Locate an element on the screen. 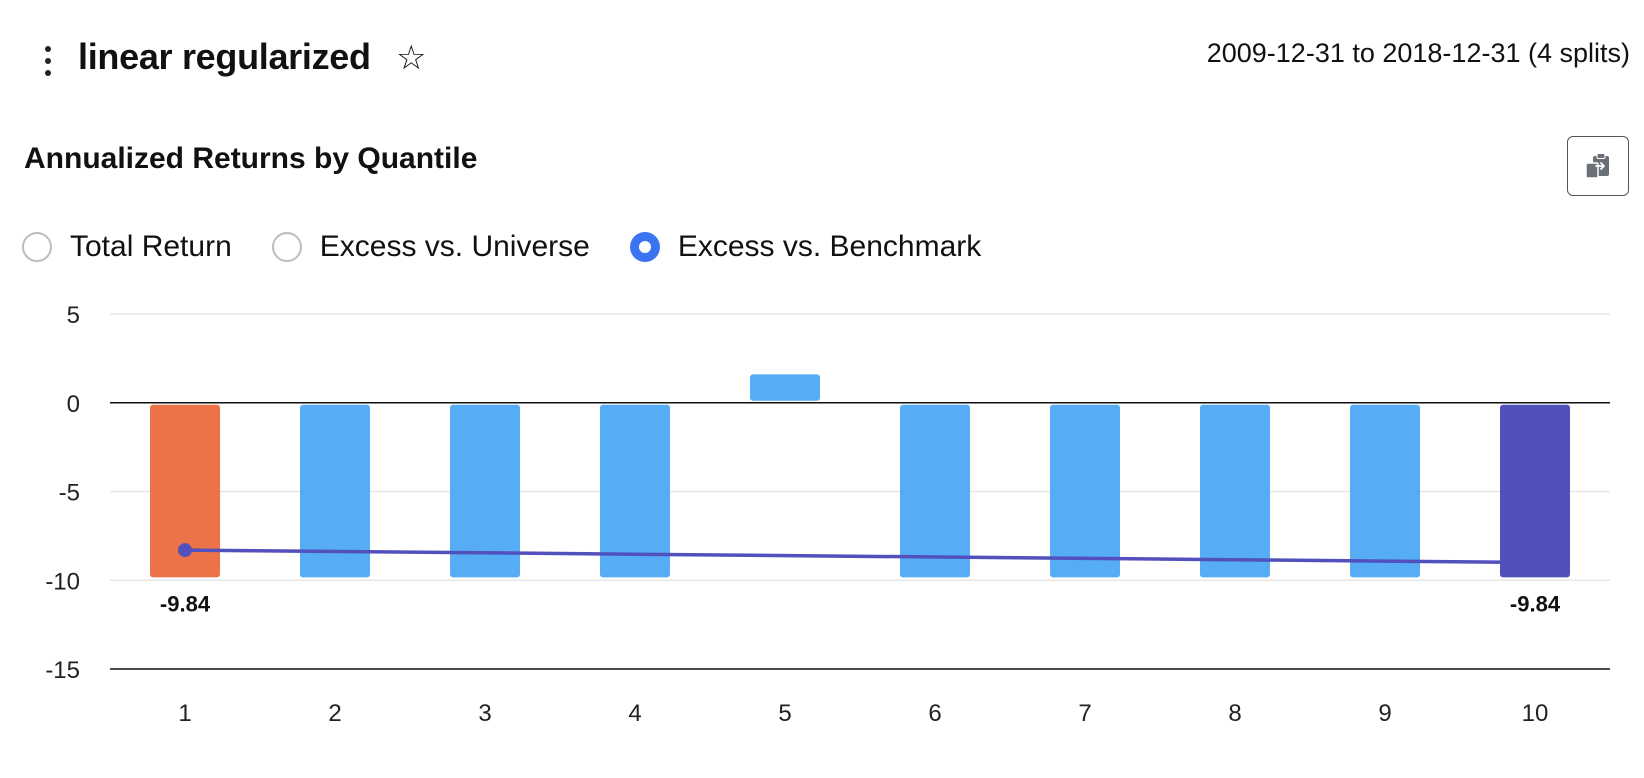 The image size is (1644, 778). x-tick-label: 2 is located at coordinates (334, 713).